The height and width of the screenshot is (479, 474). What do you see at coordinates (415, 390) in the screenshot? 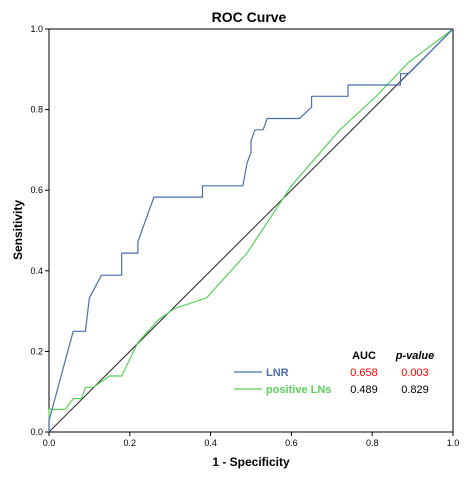
I see `legend-pvalue-positive-lns: 0.829` at bounding box center [415, 390].